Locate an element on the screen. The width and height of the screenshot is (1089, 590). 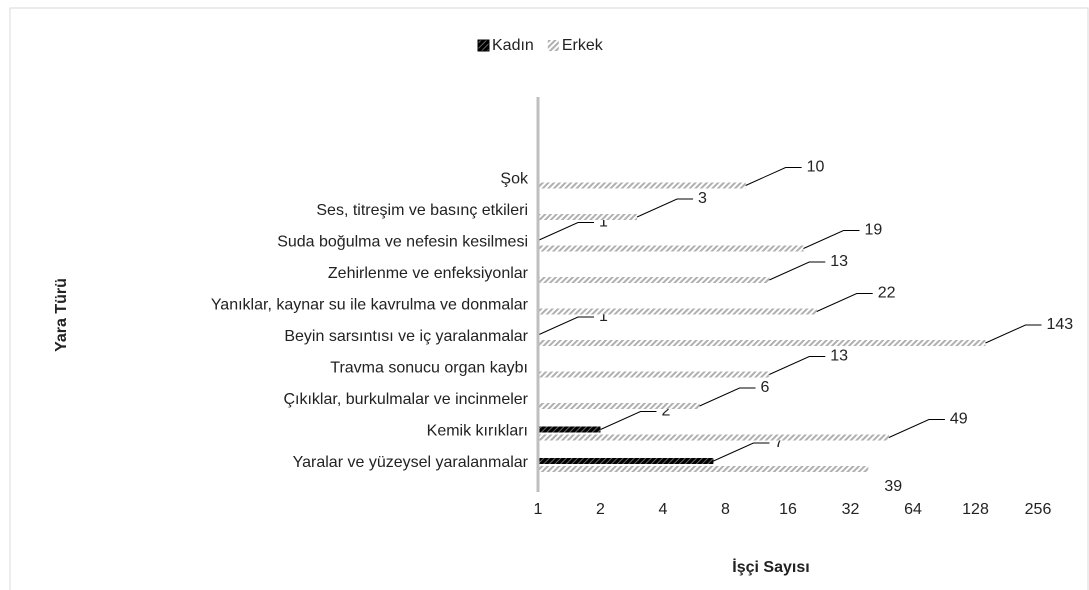
data-label: 6 is located at coordinates (765, 387).